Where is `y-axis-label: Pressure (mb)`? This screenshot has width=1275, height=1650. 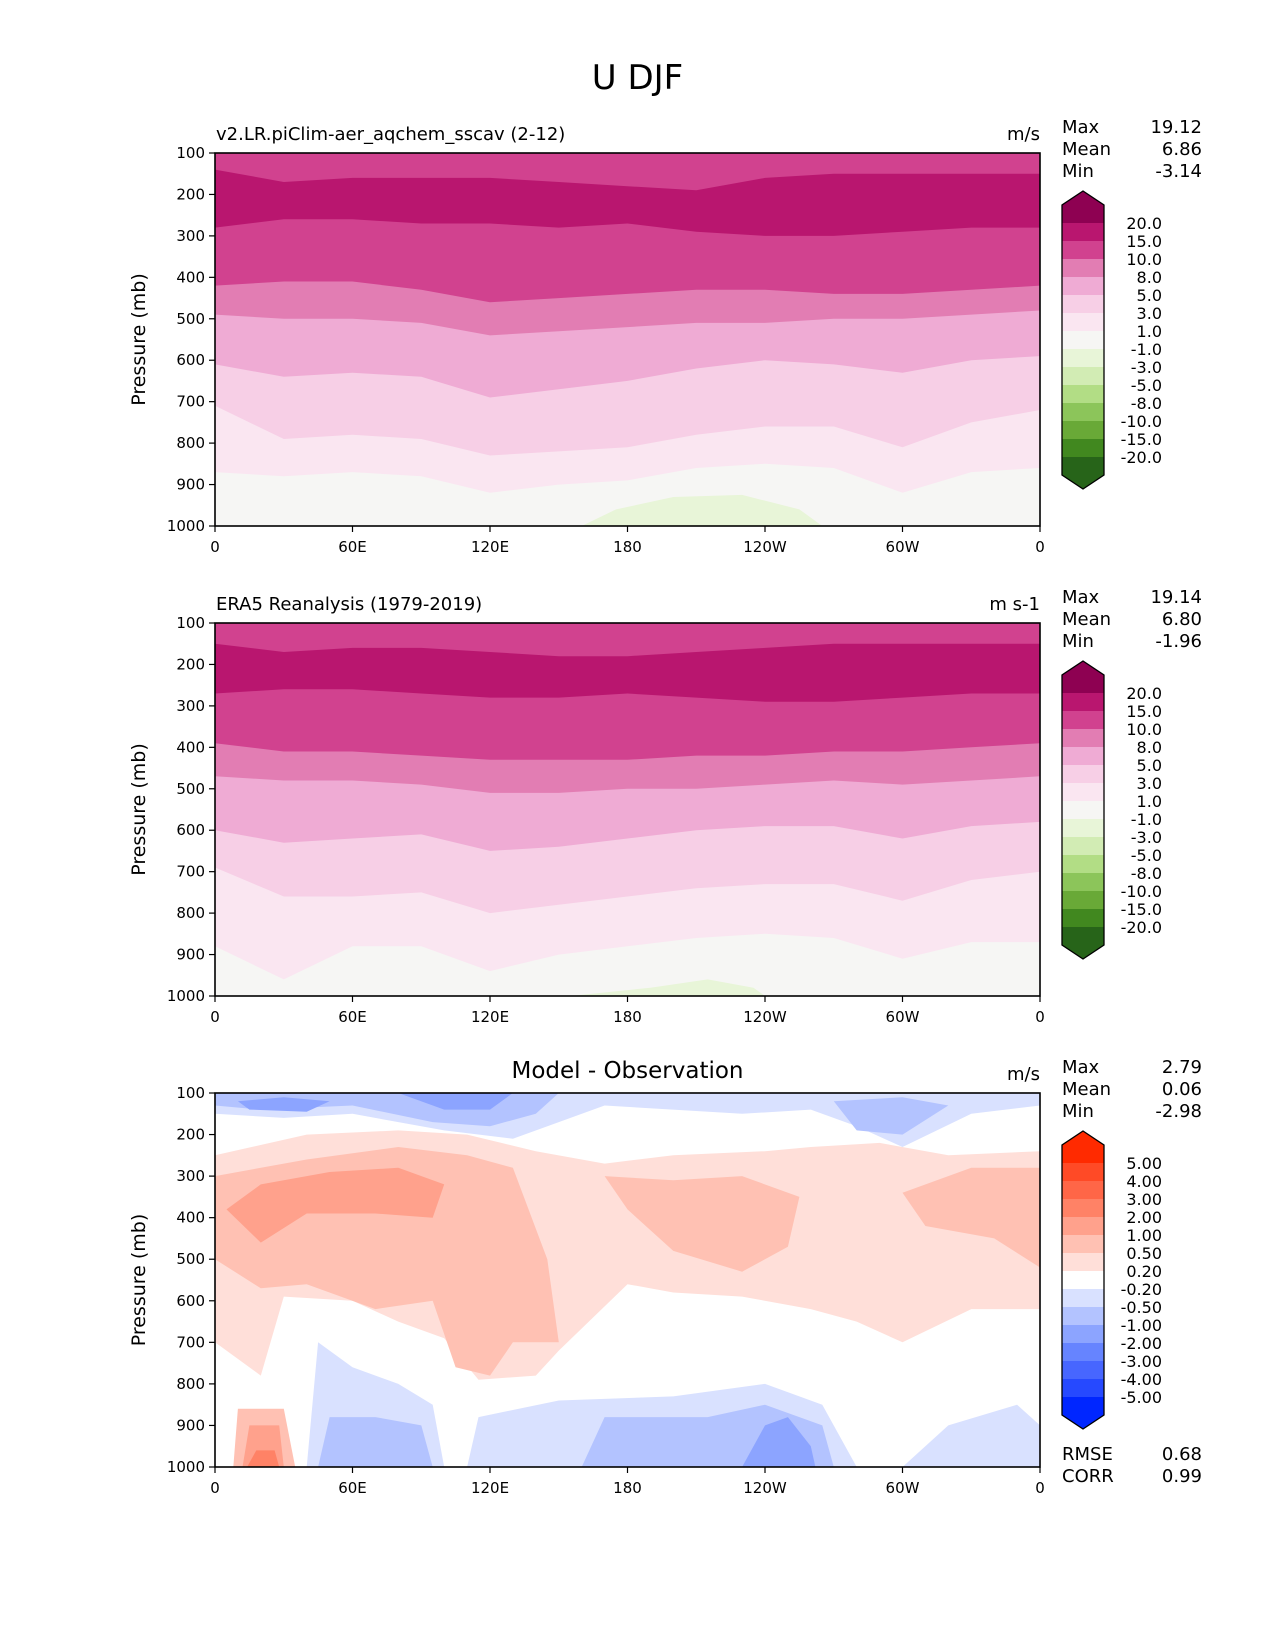
y-axis-label: Pressure (mb) is located at coordinates (139, 809).